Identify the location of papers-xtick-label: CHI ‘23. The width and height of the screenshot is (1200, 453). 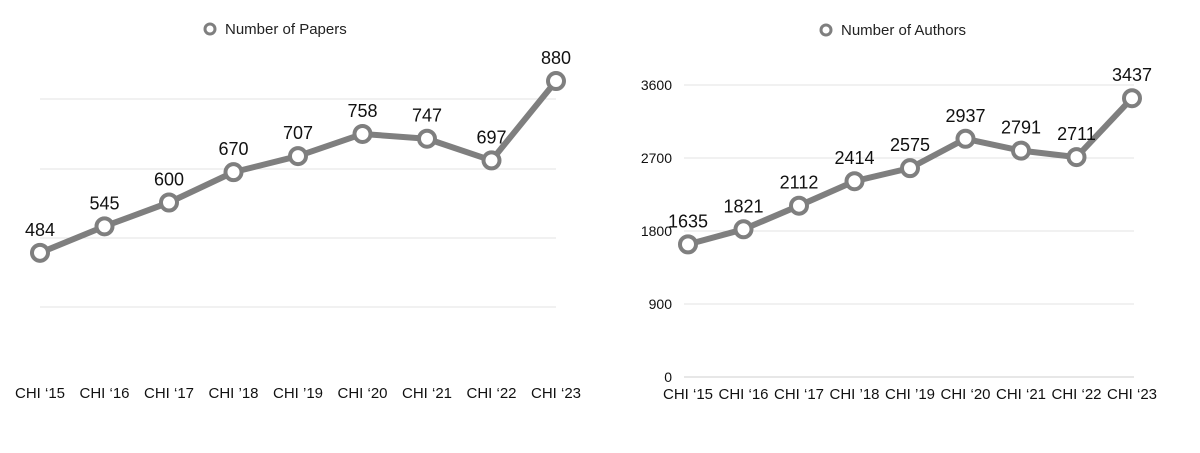
(556, 393).